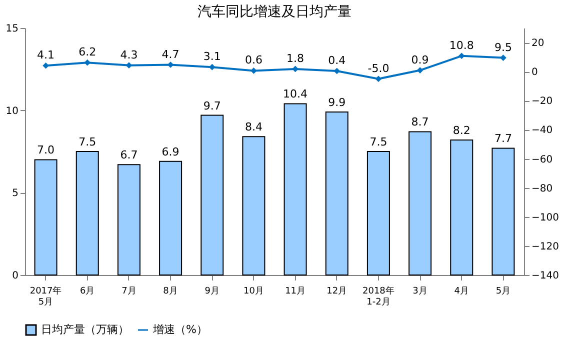  I want to click on data-label: 0.9, so click(420, 59).